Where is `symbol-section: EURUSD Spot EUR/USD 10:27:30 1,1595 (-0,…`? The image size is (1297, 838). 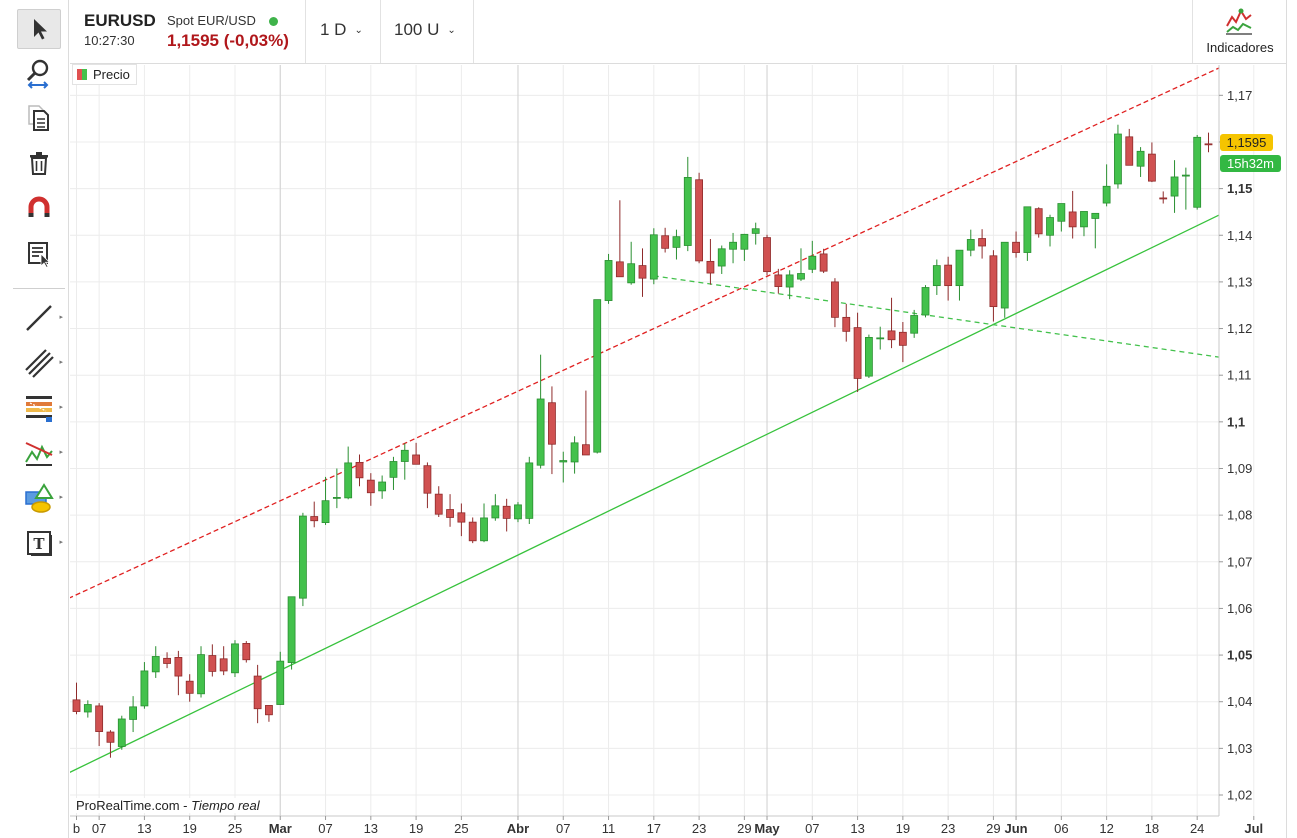
symbol-section: EURUSD Spot EUR/USD 10:27:30 1,1595 (-0,… is located at coordinates (188, 31).